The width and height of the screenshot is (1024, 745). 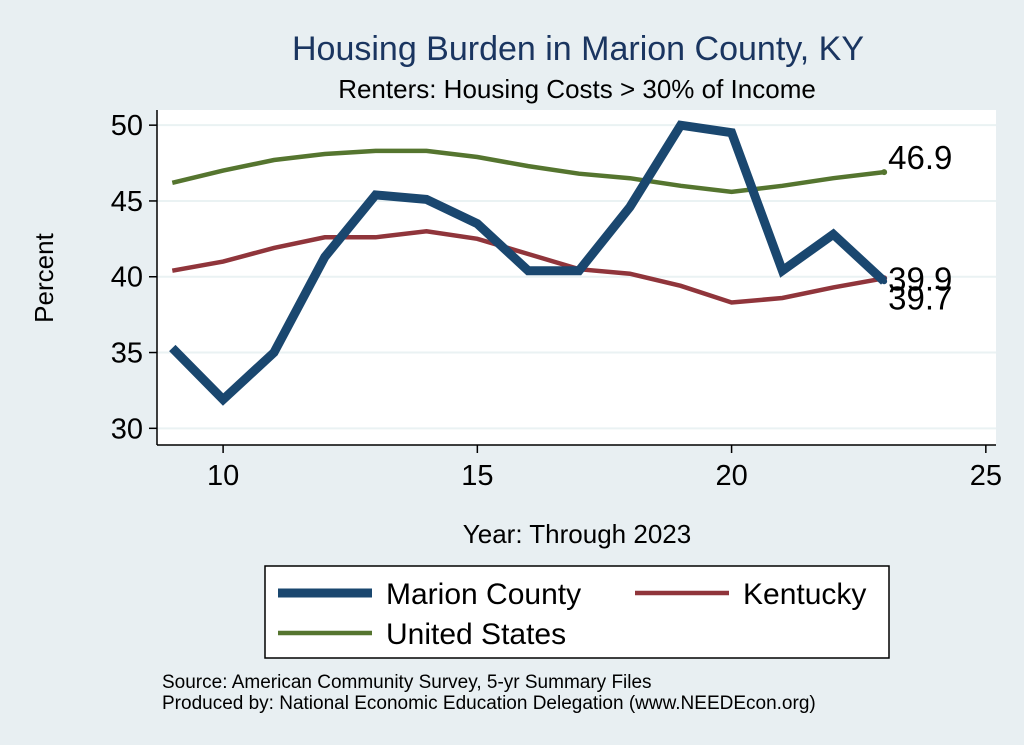 What do you see at coordinates (476, 634) in the screenshot?
I see `legend-united-states-label: United States` at bounding box center [476, 634].